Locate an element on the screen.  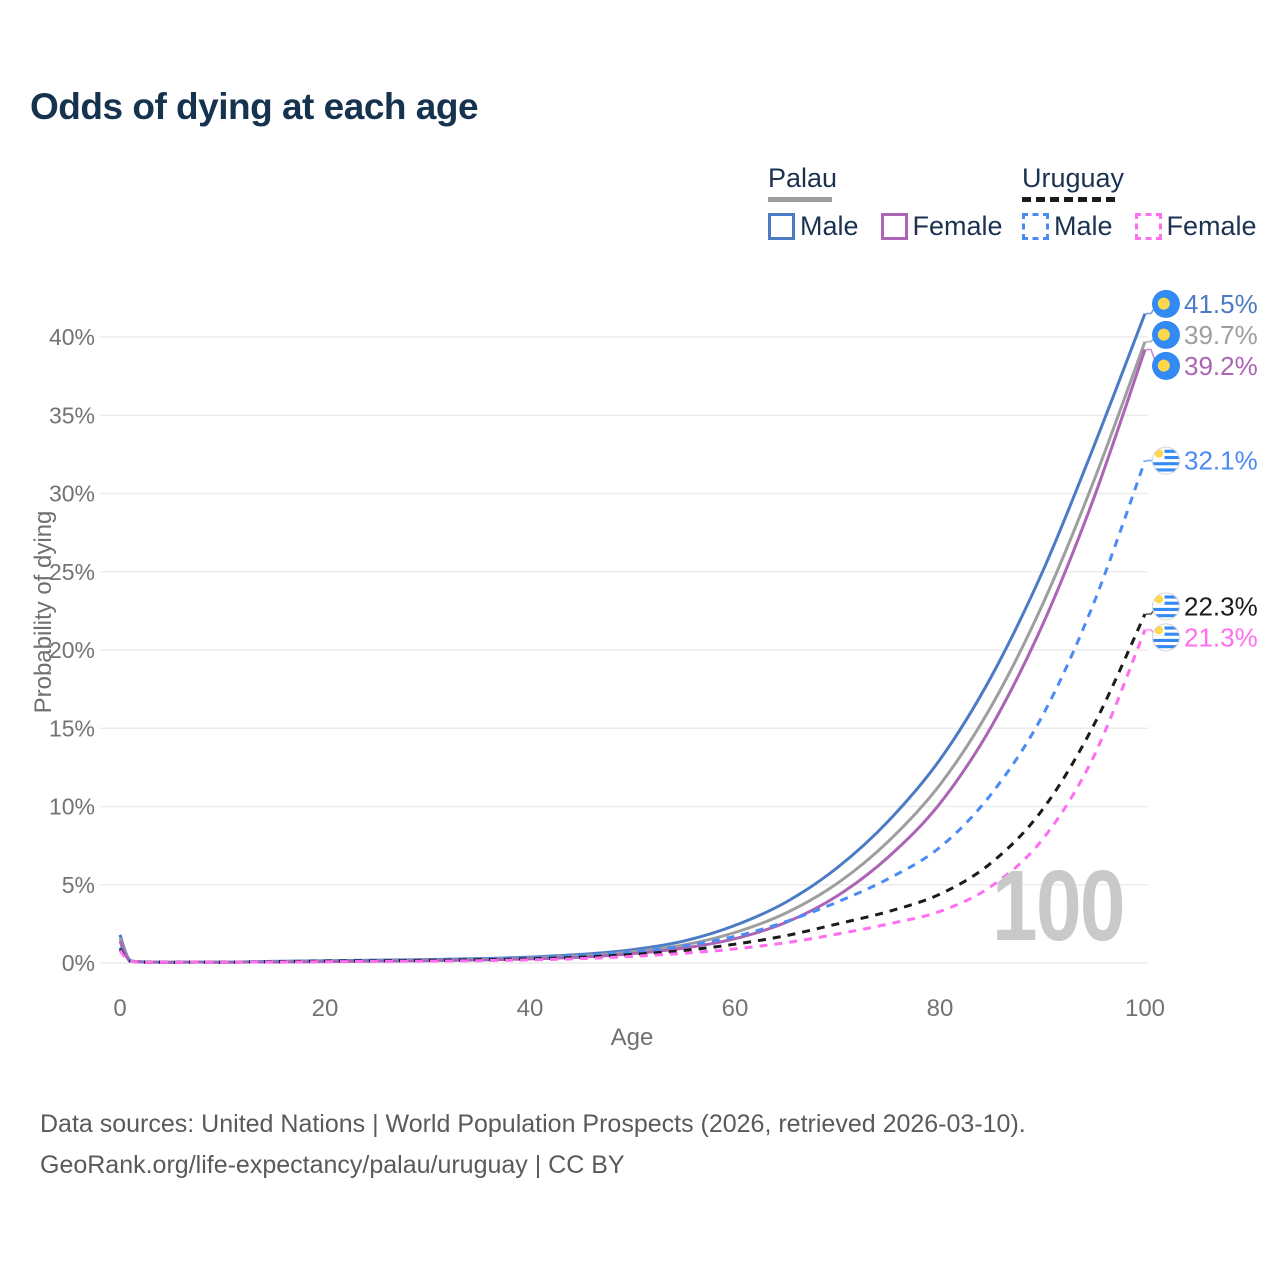
page-title: Odds of dying at each age is located at coordinates (254, 106).